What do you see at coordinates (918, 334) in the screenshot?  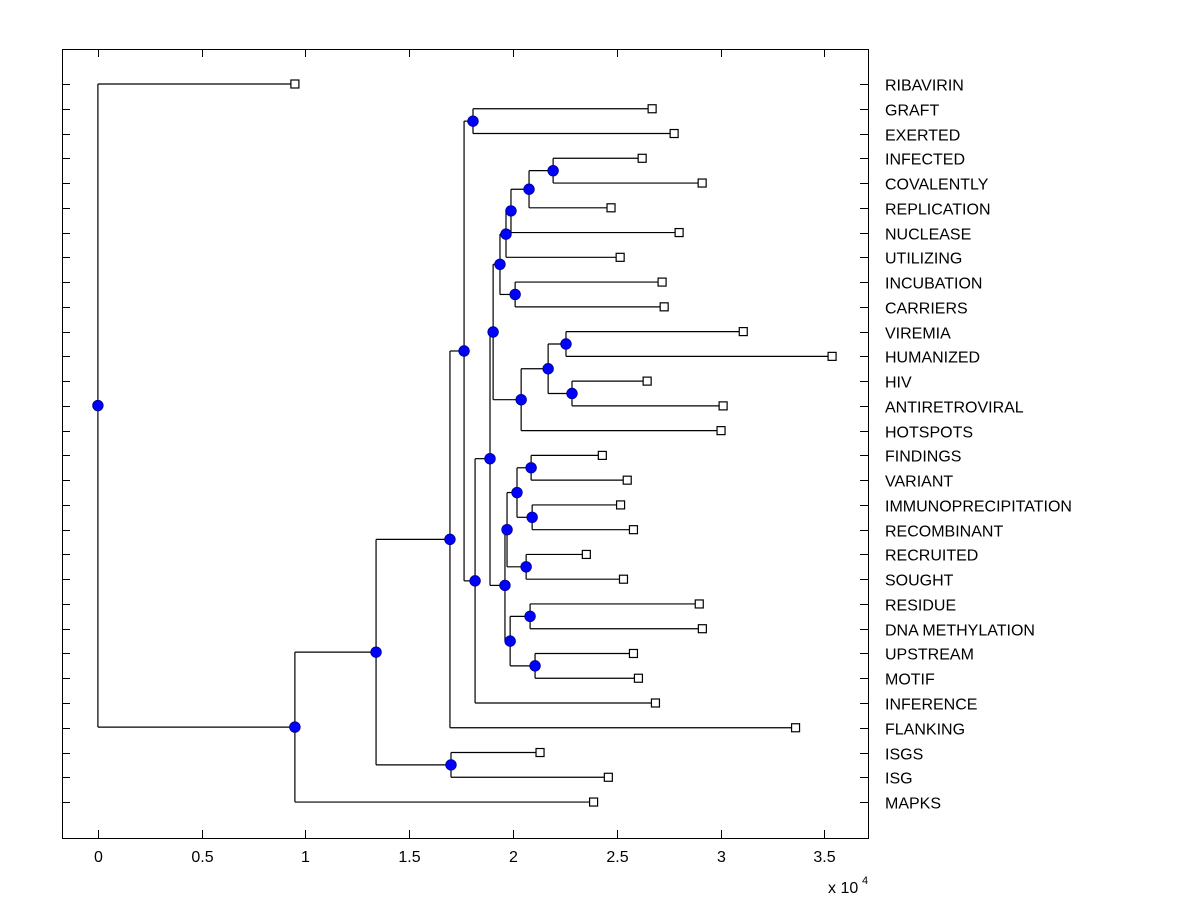 I see `leaf-label-viremia: VIREMIA` at bounding box center [918, 334].